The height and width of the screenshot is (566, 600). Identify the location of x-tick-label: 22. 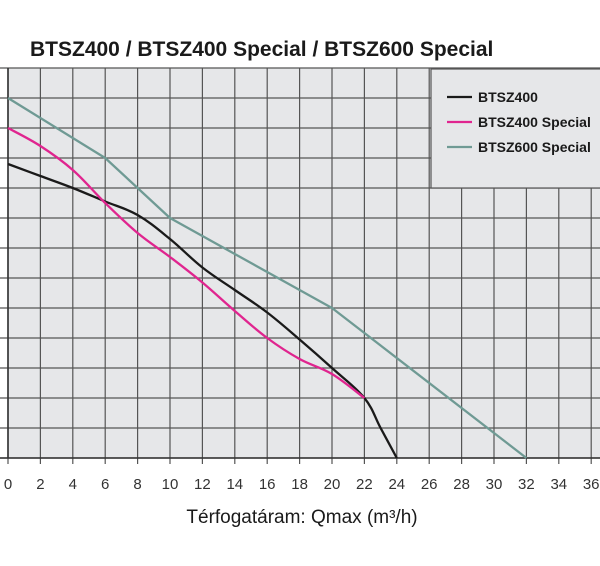
(364, 484).